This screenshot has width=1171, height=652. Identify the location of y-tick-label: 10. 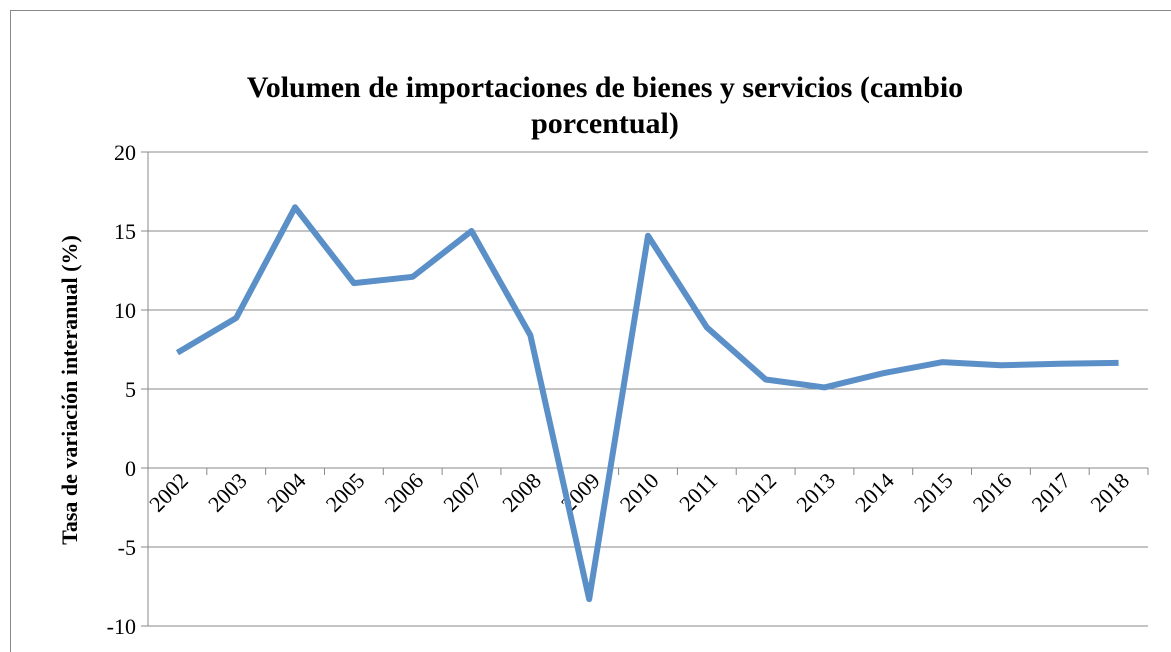
(125, 310).